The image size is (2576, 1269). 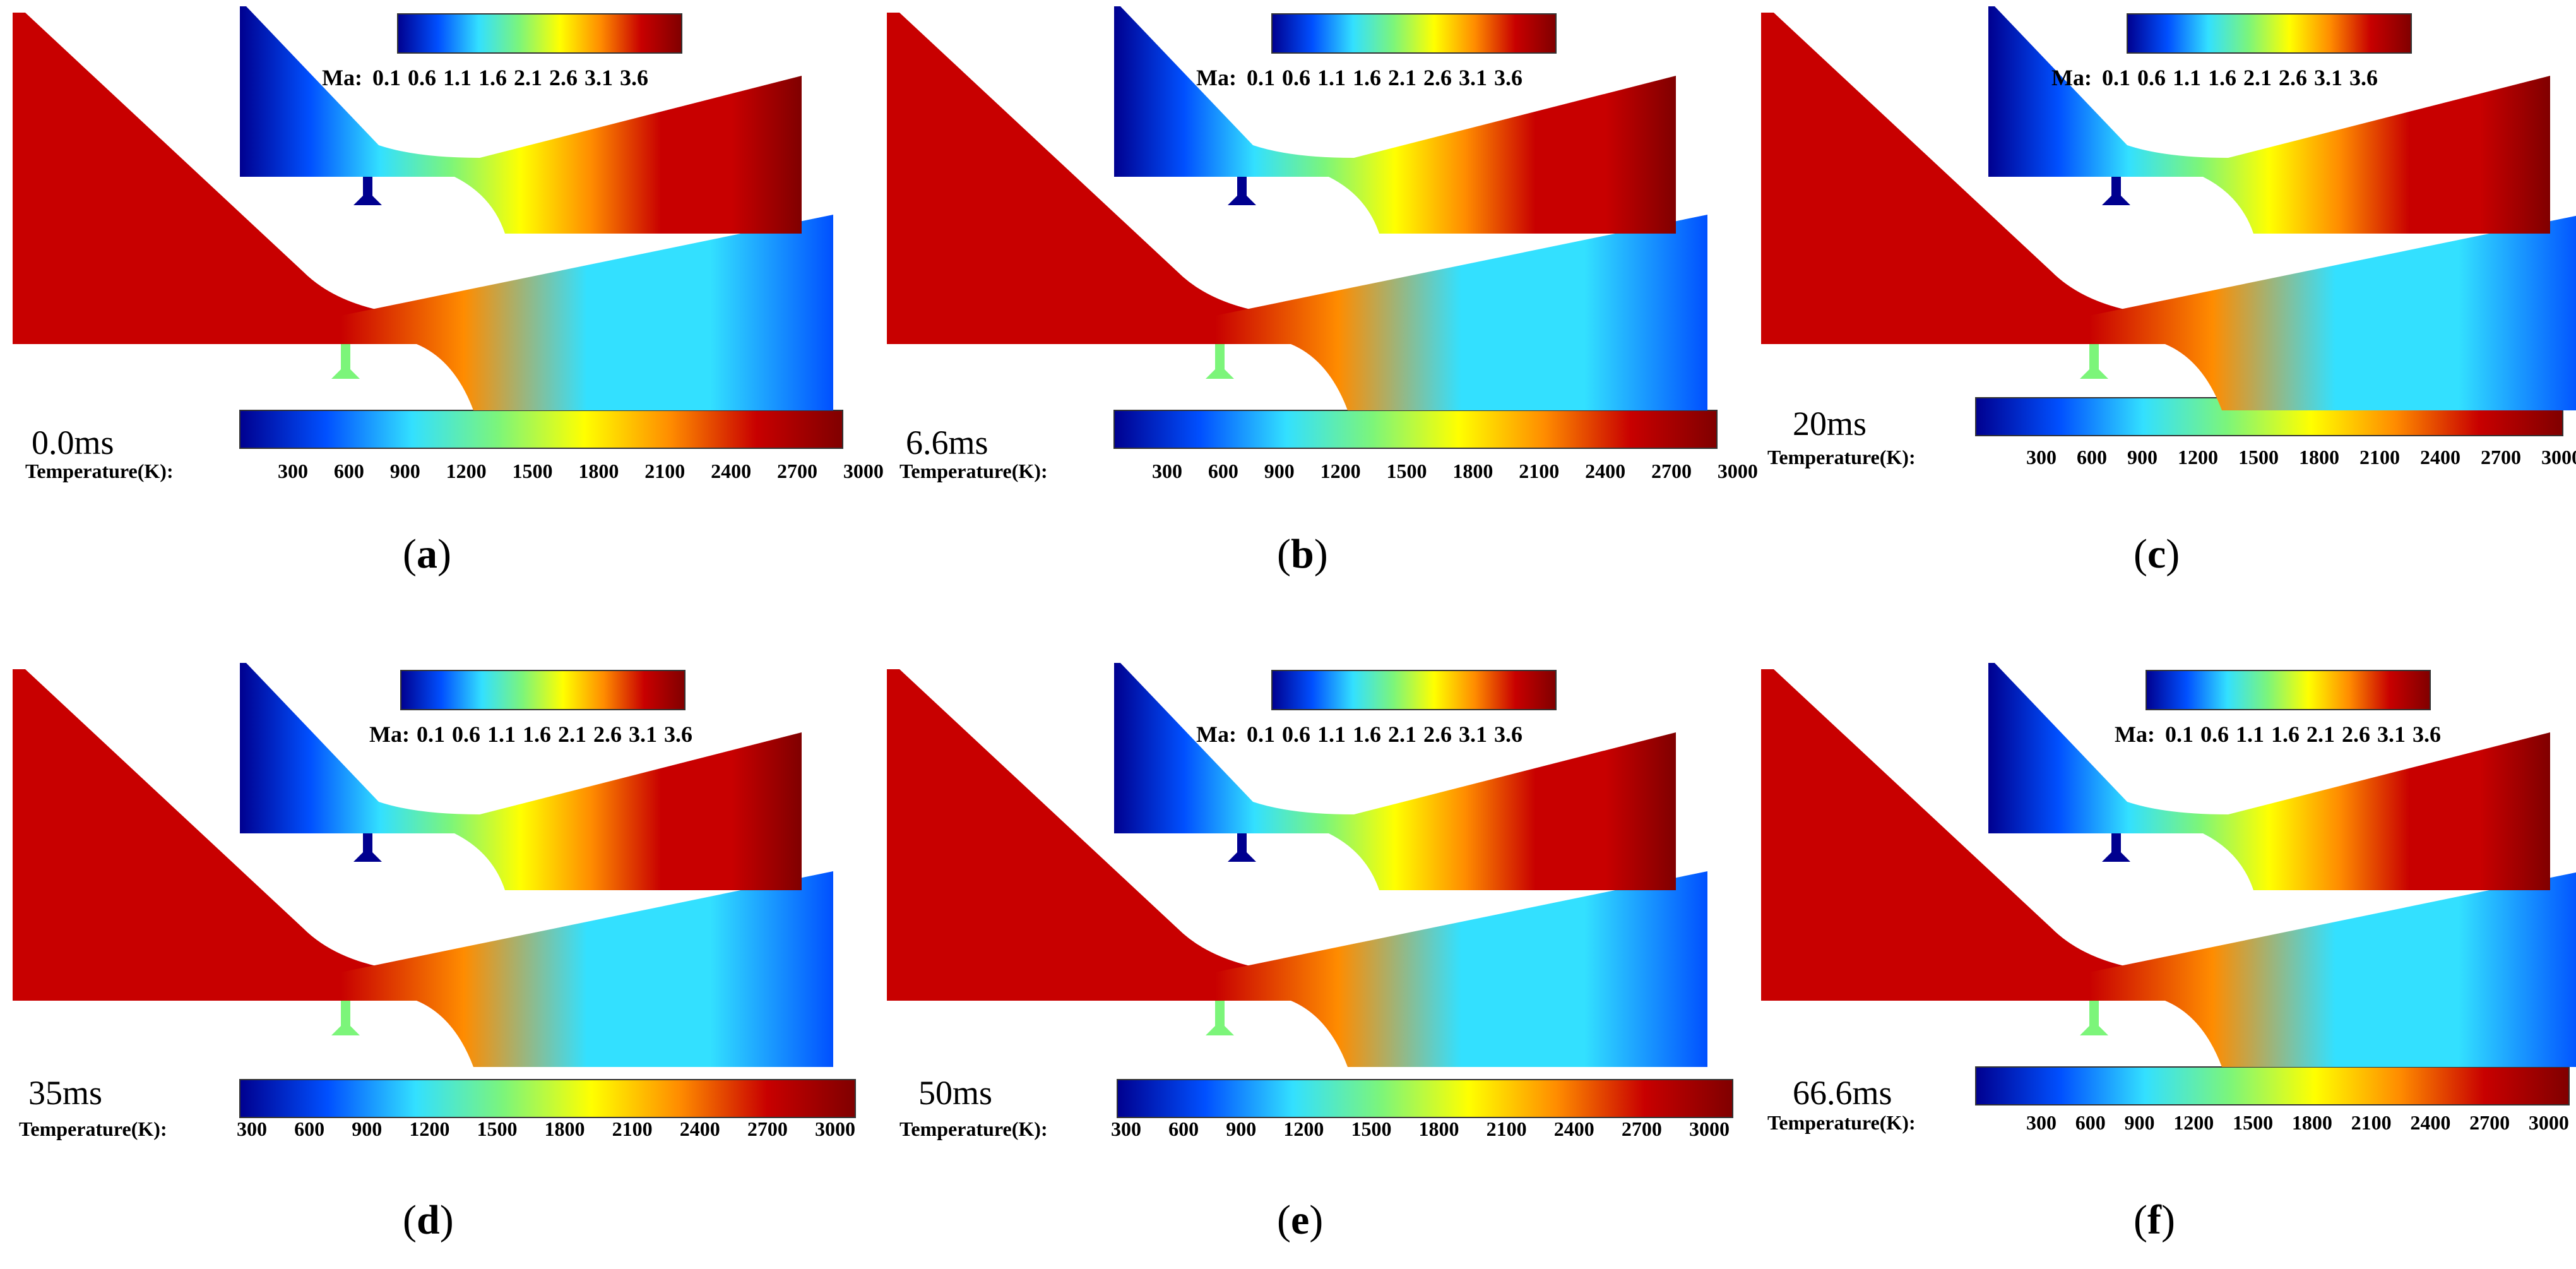 I want to click on time-label: 0.0ms, so click(x=73, y=443).